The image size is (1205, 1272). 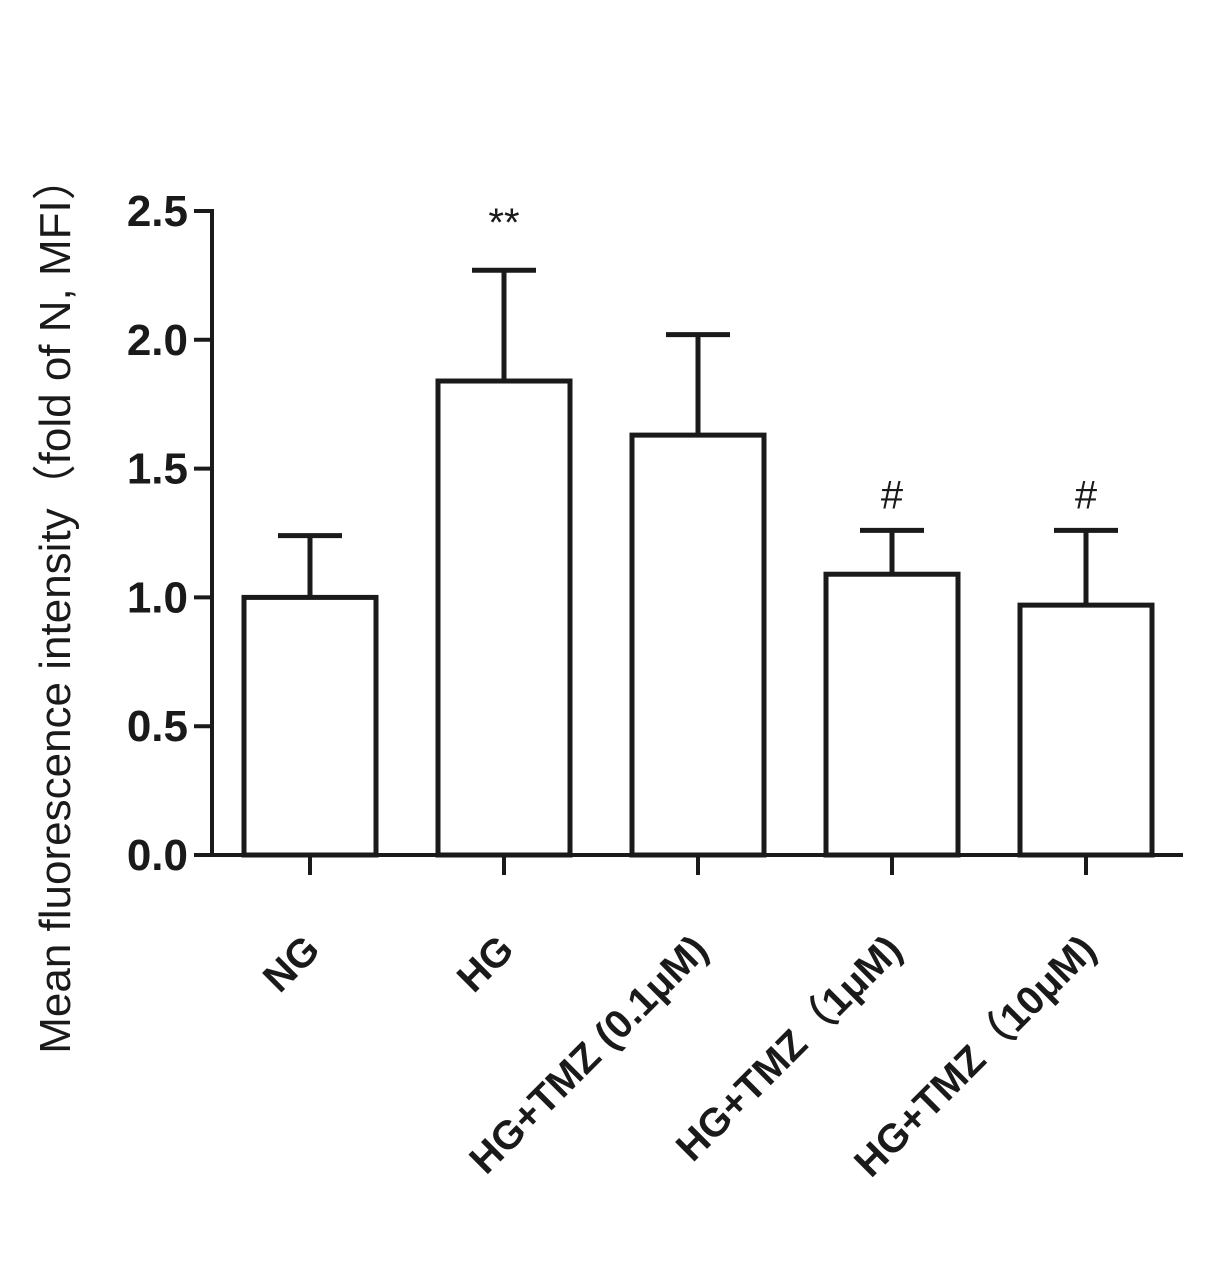 What do you see at coordinates (157, 726) in the screenshot?
I see `y-tick-label-2: 0.5` at bounding box center [157, 726].